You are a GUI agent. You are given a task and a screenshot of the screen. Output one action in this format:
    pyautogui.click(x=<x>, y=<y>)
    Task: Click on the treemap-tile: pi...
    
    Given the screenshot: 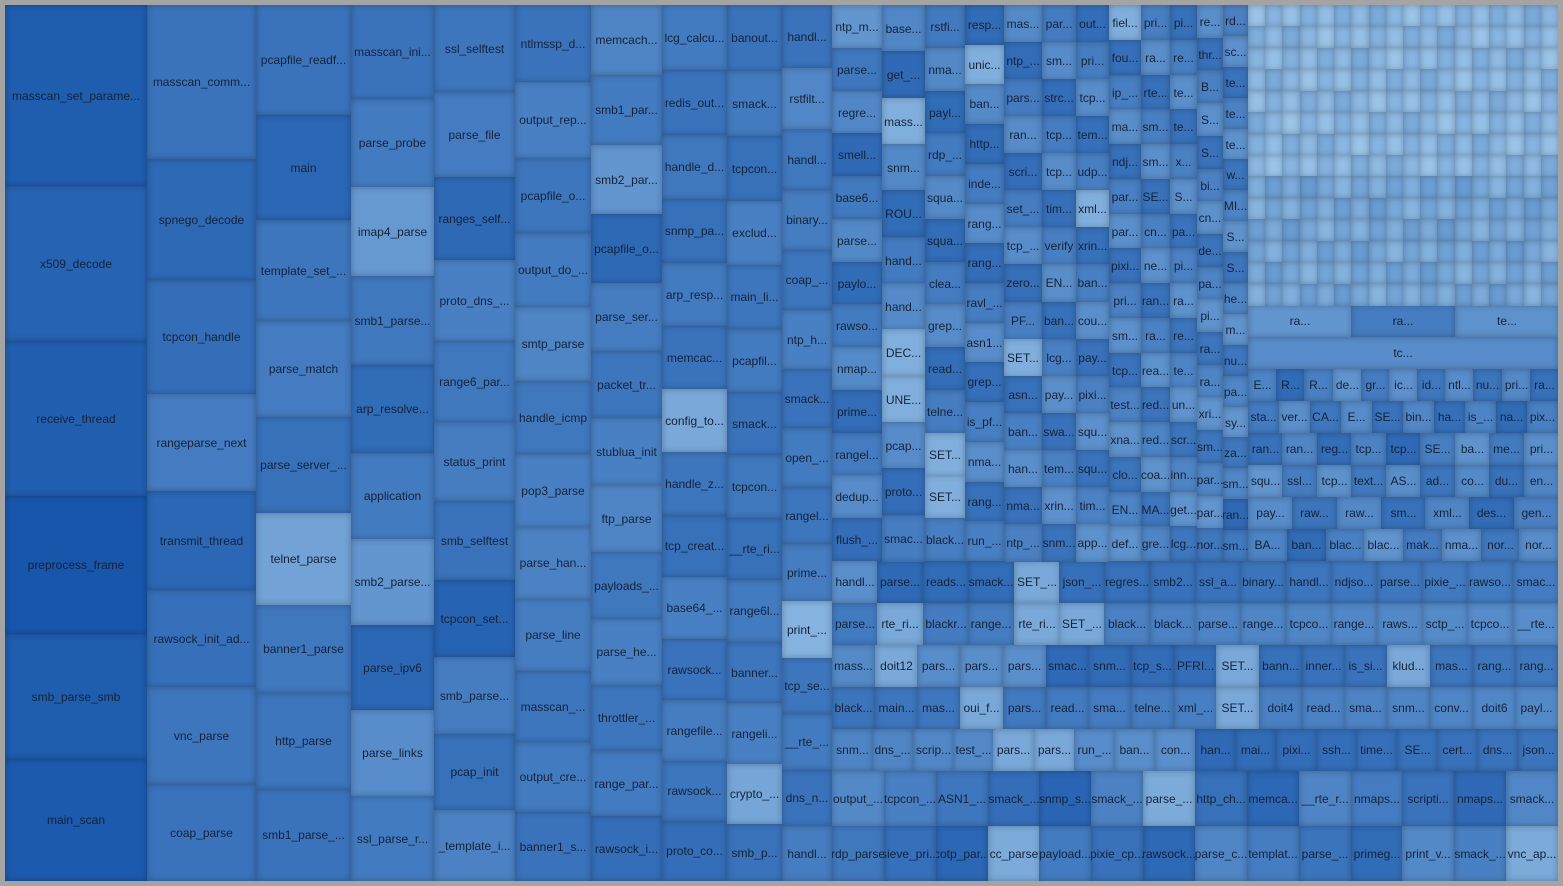 What is the action you would take?
    pyautogui.click(x=1210, y=315)
    